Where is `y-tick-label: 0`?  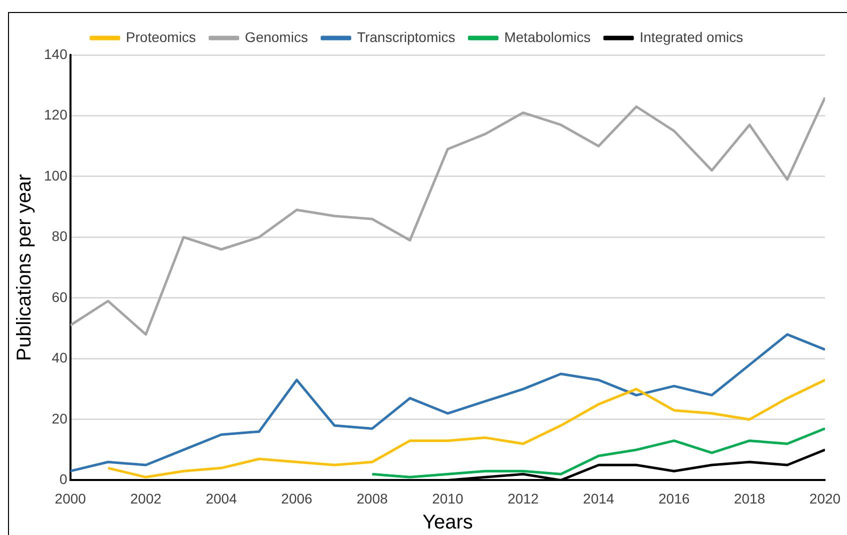
y-tick-label: 0 is located at coordinates (64, 479).